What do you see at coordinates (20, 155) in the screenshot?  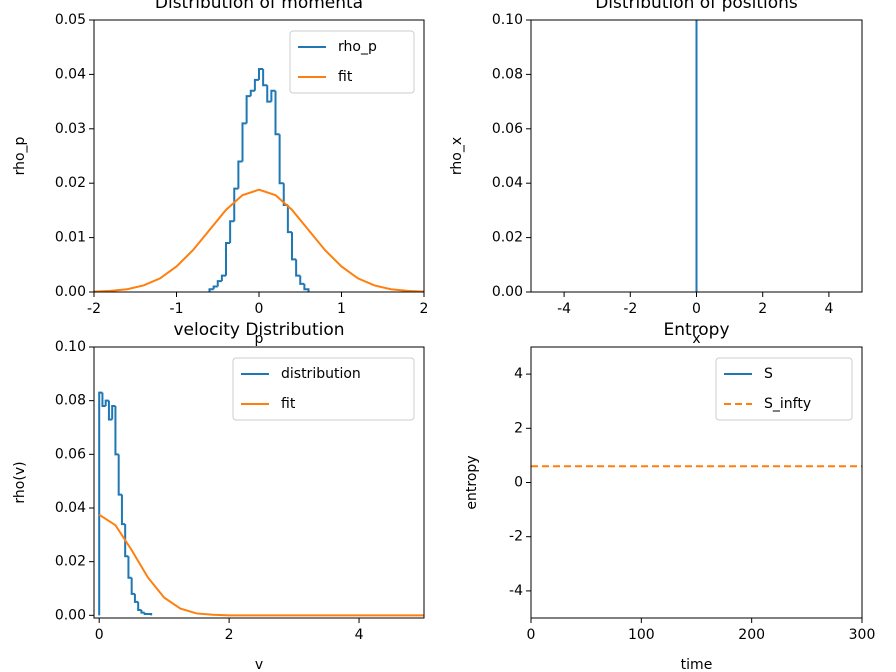 I see `y-axis-label: rho_p` at bounding box center [20, 155].